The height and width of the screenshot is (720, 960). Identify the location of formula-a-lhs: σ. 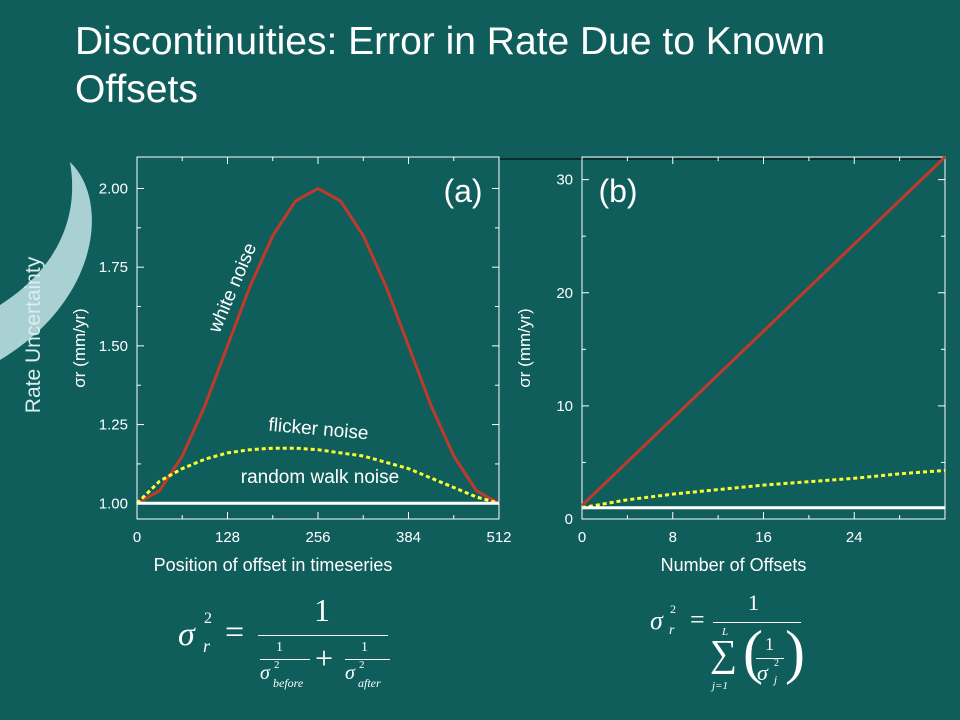
(186, 634).